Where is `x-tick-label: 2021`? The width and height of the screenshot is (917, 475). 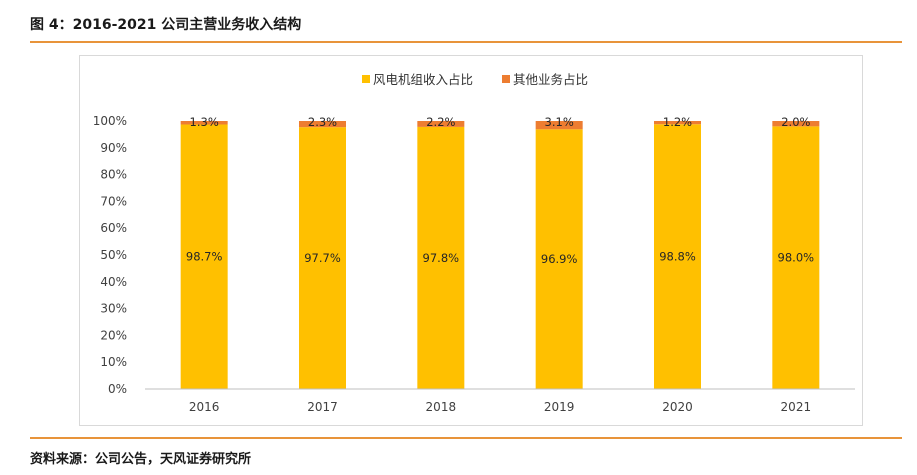
x-tick-label: 2021 is located at coordinates (796, 407).